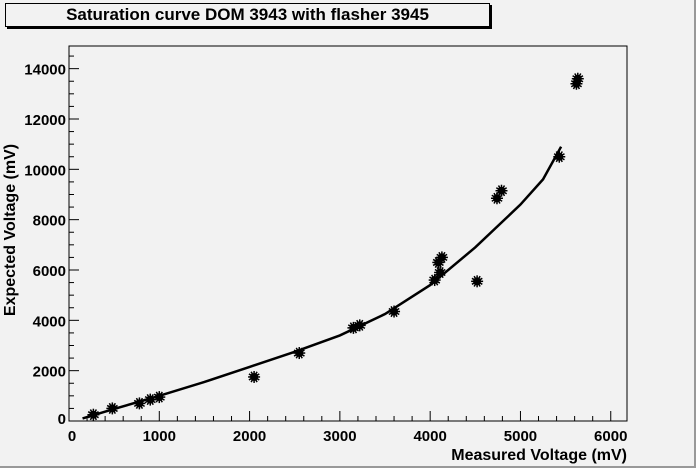  What do you see at coordinates (49, 372) in the screenshot?
I see `y-tick-label: 2000` at bounding box center [49, 372].